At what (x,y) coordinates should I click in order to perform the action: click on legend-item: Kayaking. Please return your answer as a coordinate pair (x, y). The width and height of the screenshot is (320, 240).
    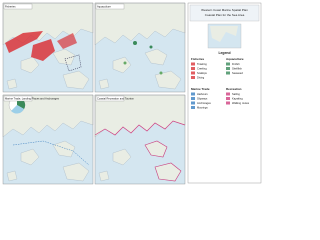
    Looking at the image, I should click on (237, 99).